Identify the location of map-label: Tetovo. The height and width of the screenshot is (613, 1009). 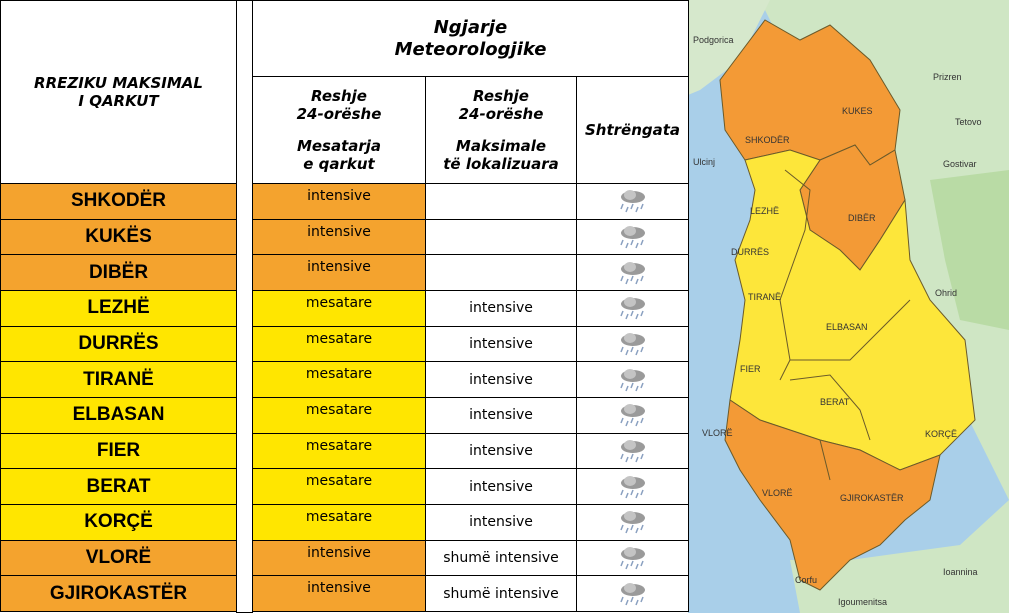
(968, 122).